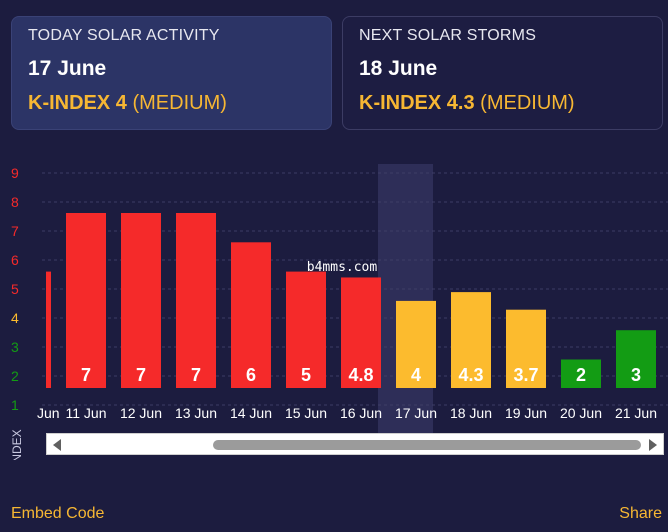 This screenshot has width=668, height=532. I want to click on partial-bar, so click(48, 329).